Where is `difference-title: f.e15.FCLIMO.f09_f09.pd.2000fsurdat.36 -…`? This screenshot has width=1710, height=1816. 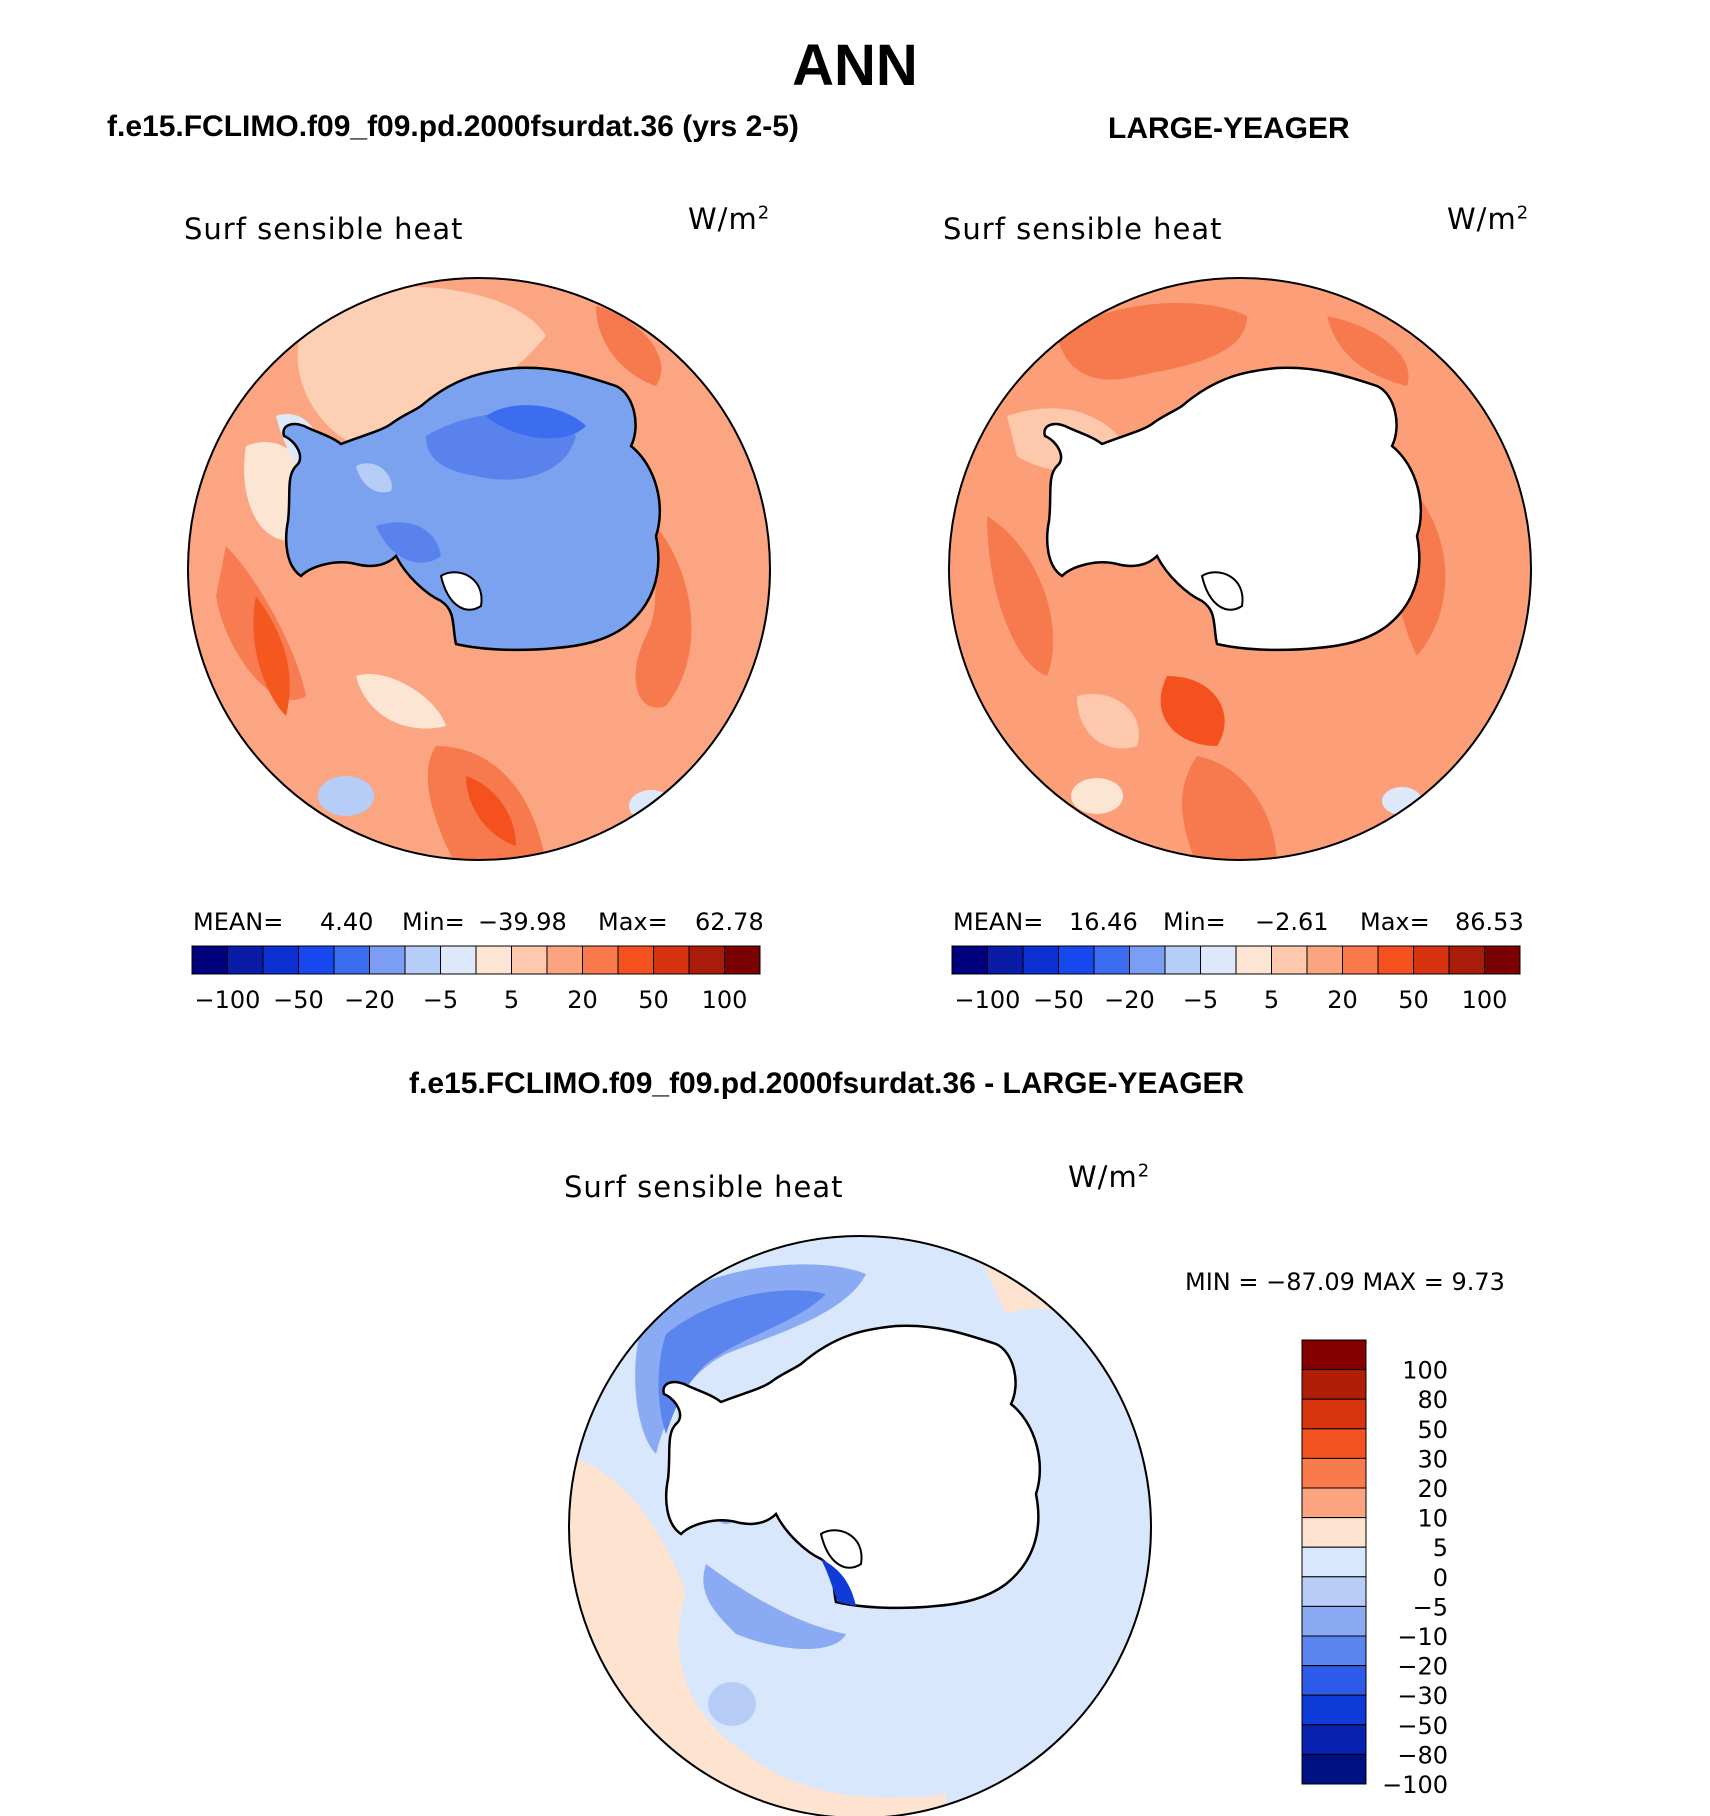
difference-title: f.e15.FCLIMO.f09_f09.pd.2000fsurdat.36 -… is located at coordinates (827, 1083).